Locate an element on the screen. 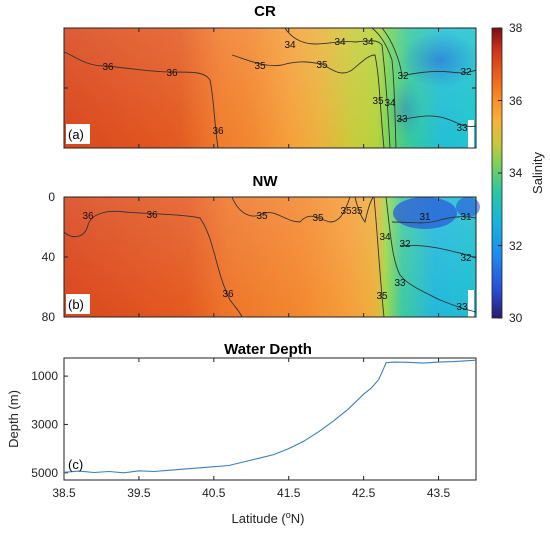 This screenshot has width=550, height=535. colorbar-label: Salinity is located at coordinates (537, 173).